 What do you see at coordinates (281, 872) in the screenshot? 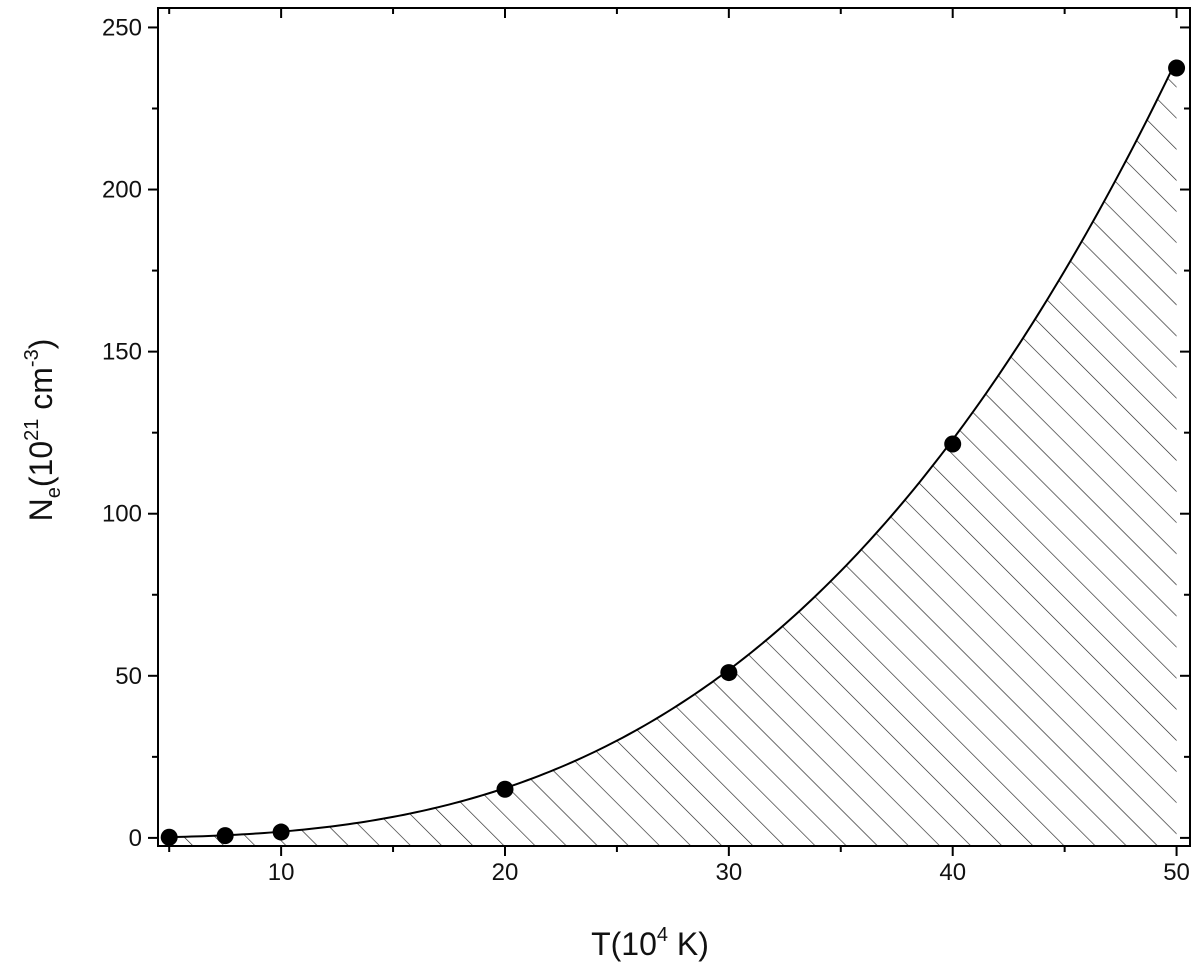
I see `x-tick-label: 10` at bounding box center [281, 872].